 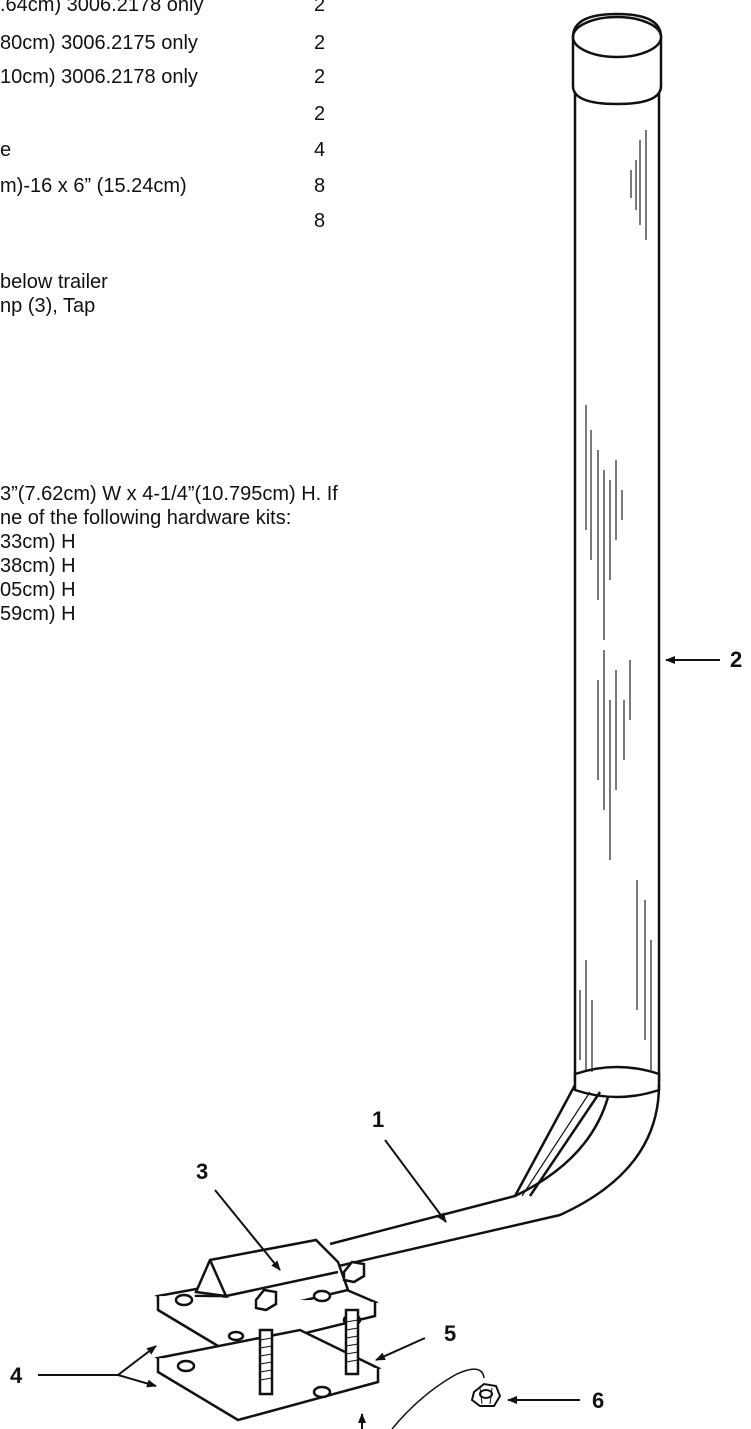 What do you see at coordinates (320, 150) in the screenshot?
I see `parts-row-5-qty: 4` at bounding box center [320, 150].